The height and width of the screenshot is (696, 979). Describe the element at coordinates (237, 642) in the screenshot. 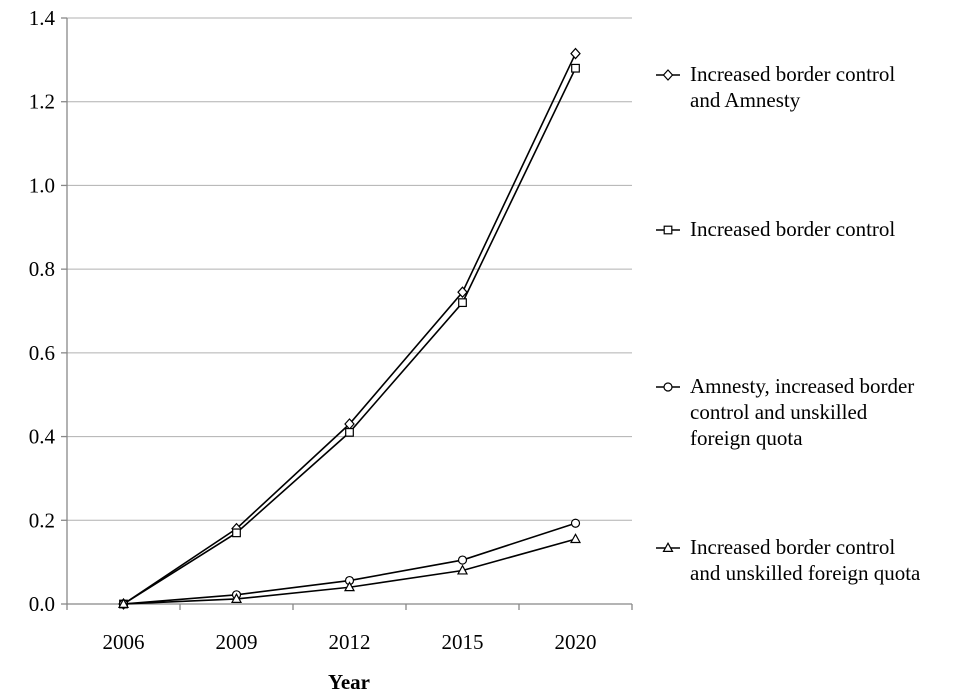

I see `x-tick-label: 2009` at that location.